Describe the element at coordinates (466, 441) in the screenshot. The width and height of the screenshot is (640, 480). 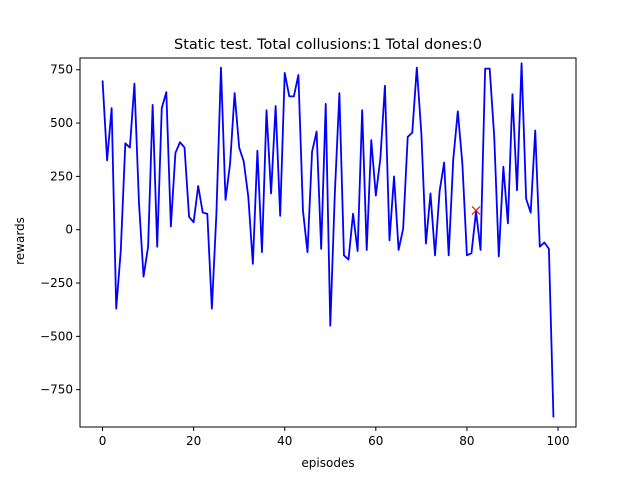
I see `x-tick-label: 80` at that location.